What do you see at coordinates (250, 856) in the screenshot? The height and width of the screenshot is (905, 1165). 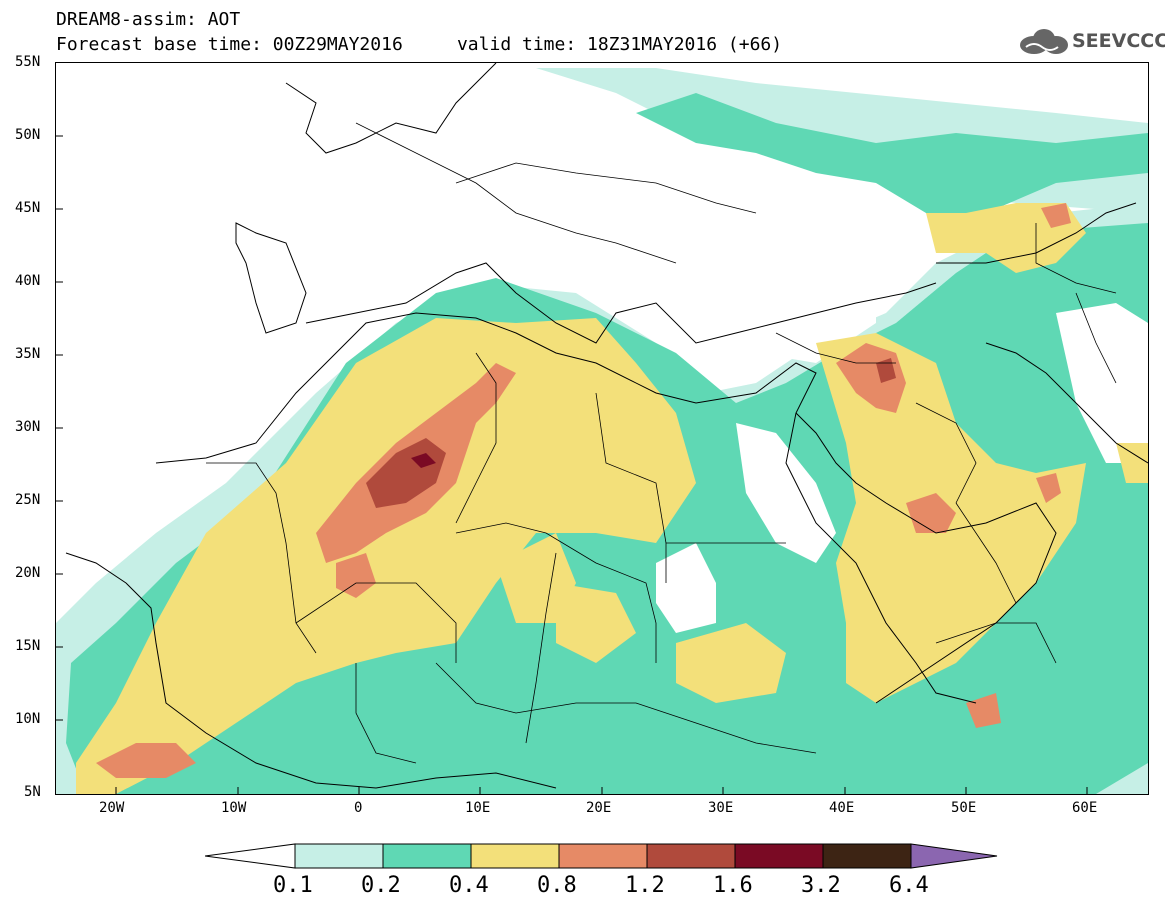 I see `colorbar-below-arrow` at bounding box center [250, 856].